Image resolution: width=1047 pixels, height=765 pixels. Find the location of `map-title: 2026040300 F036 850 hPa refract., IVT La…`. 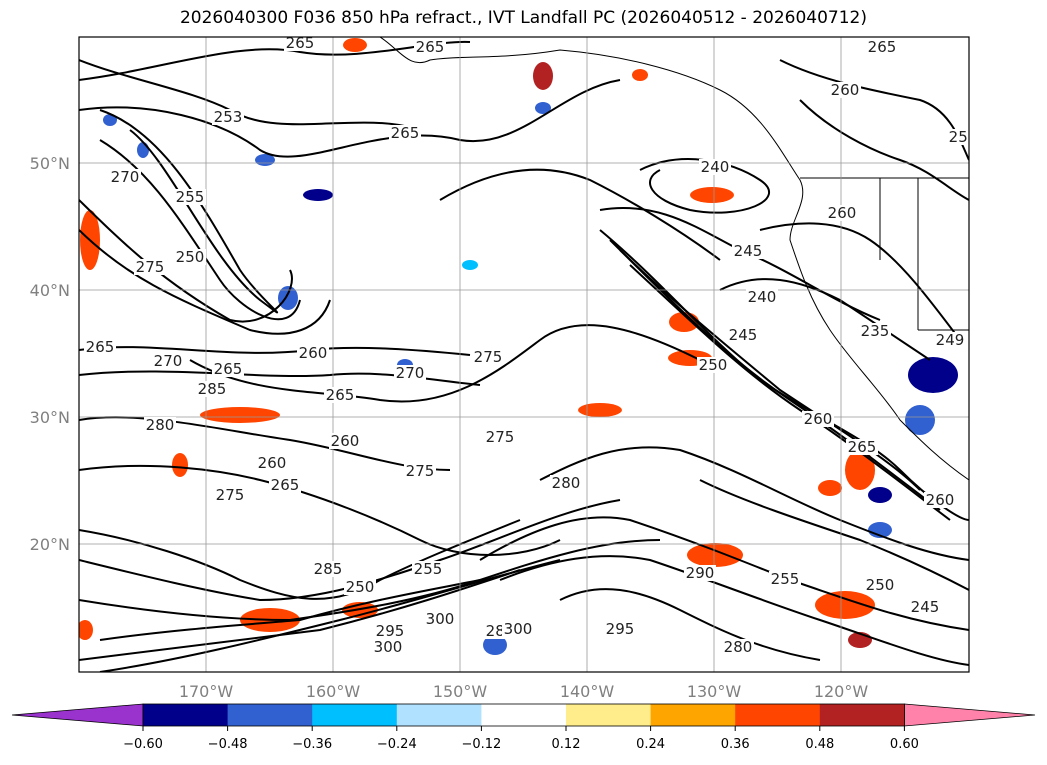

map-title: 2026040300 F036 850 hPa refract., IVT La… is located at coordinates (523, 18).